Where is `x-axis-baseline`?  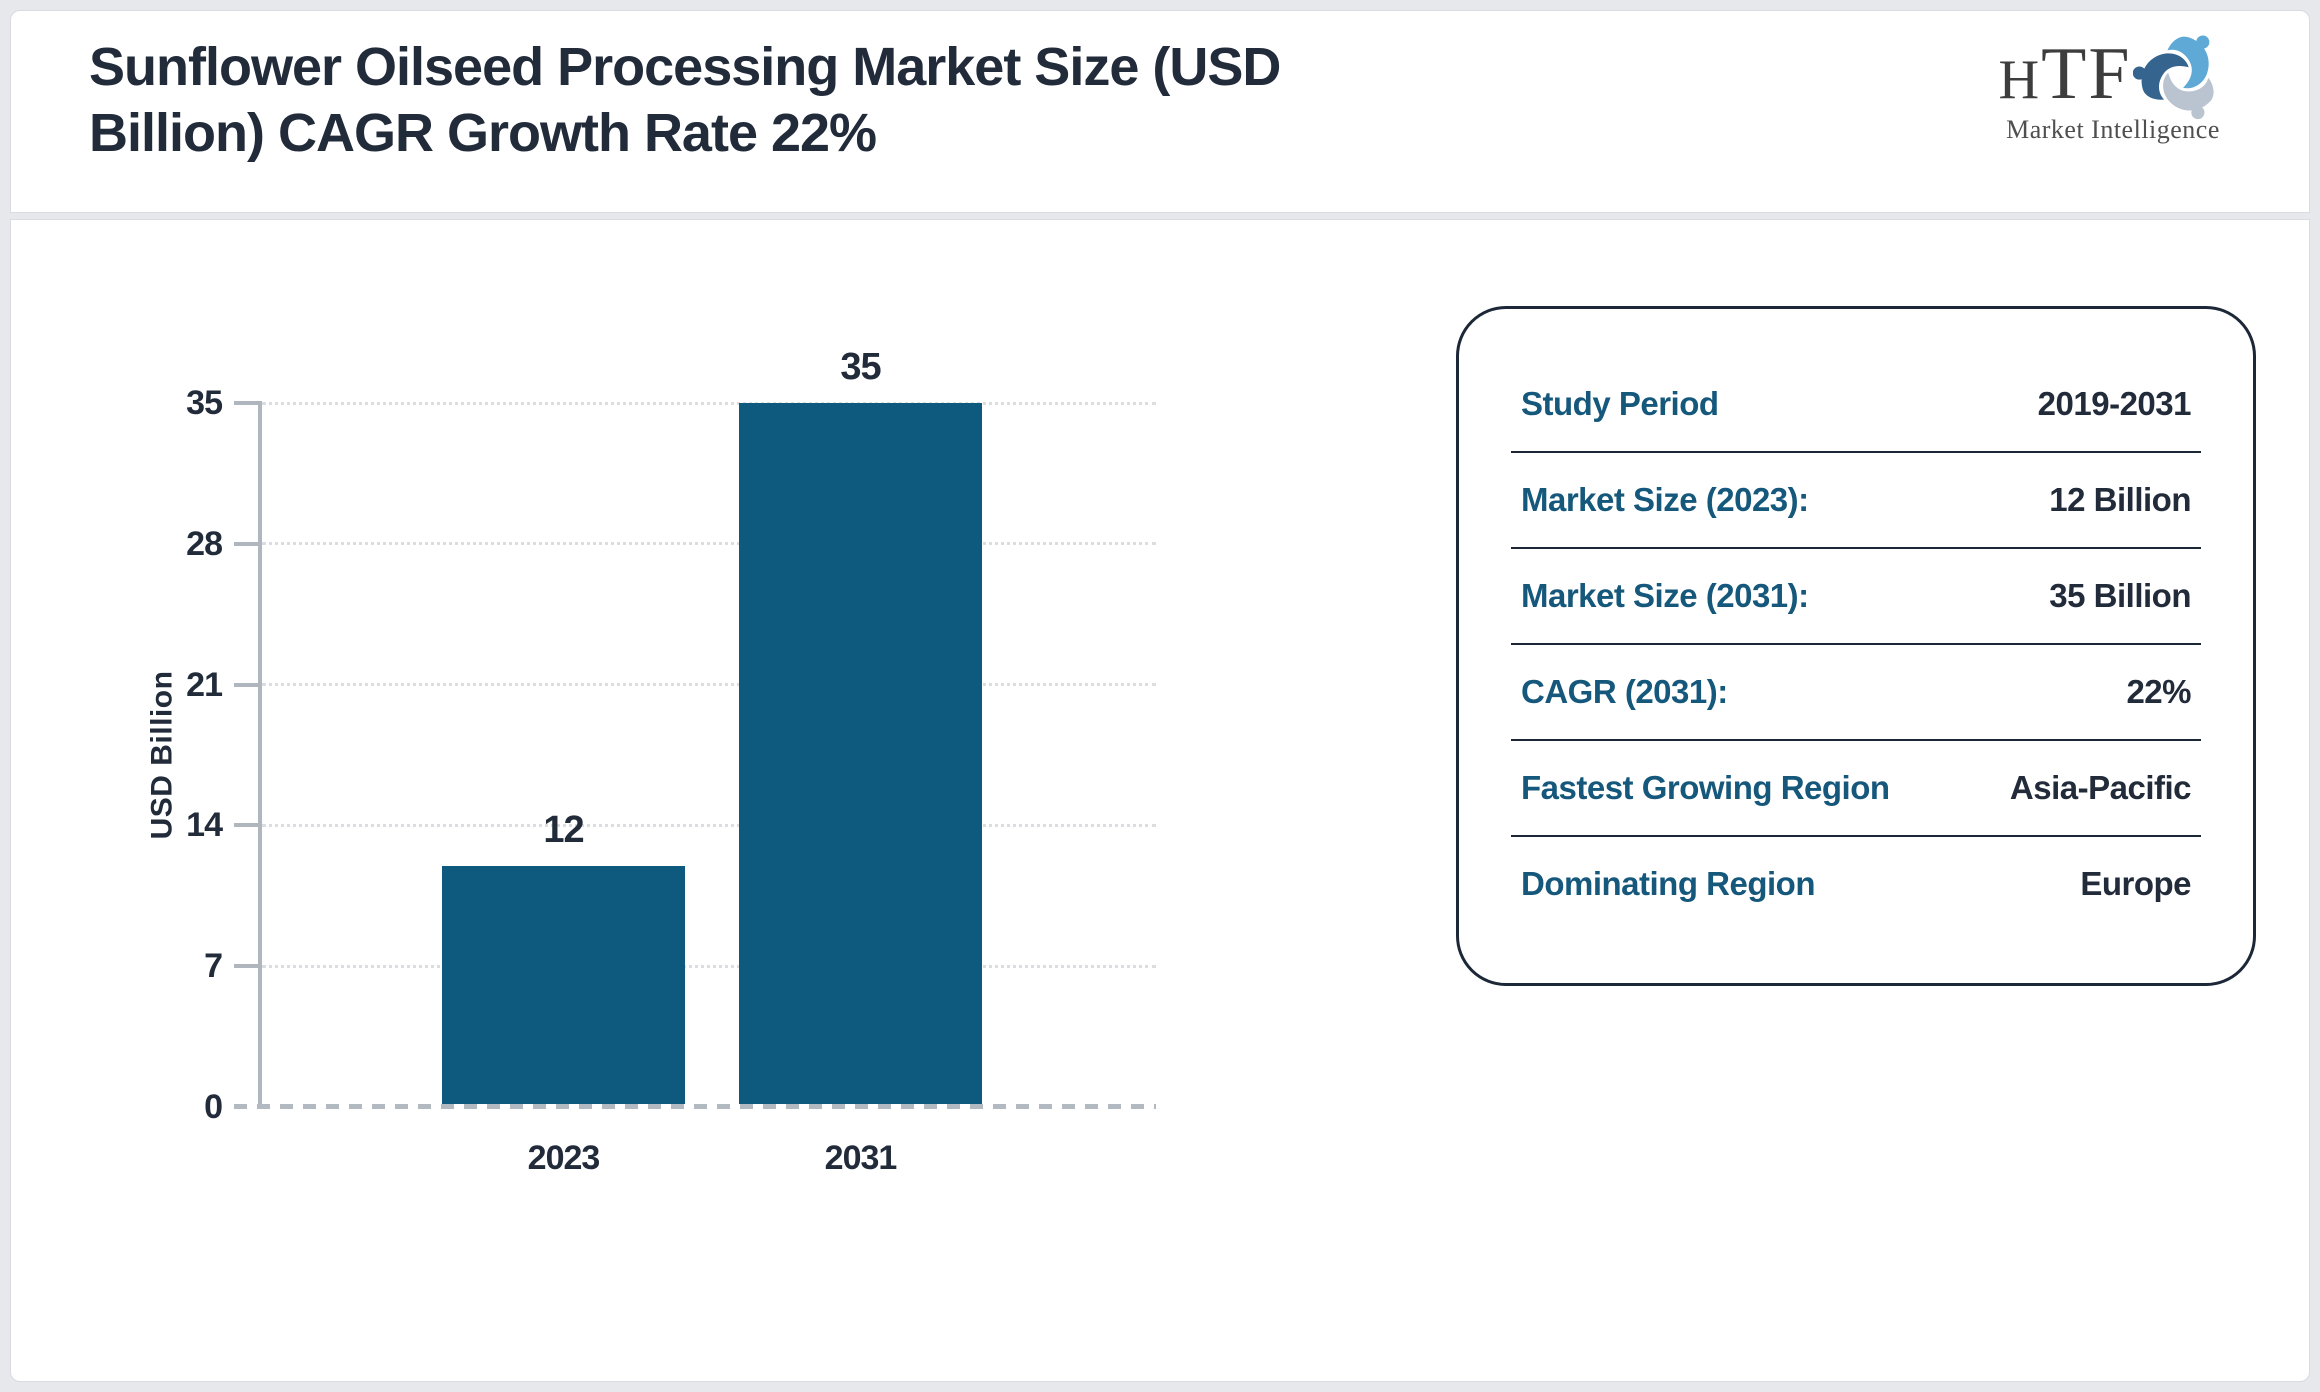
x-axis-baseline is located at coordinates (695, 1106).